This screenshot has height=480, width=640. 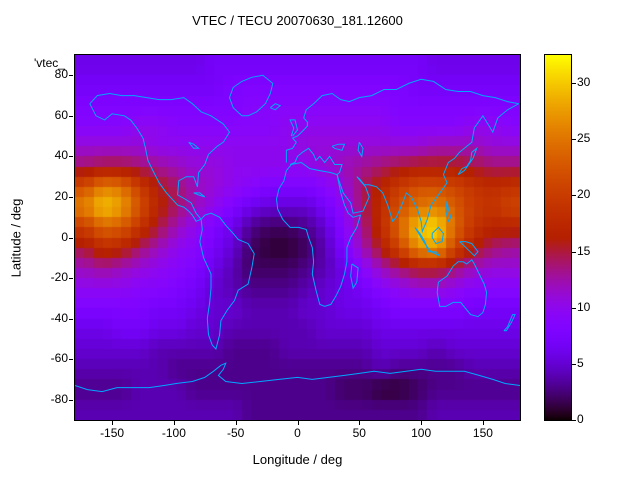 What do you see at coordinates (421, 433) in the screenshot?
I see `x-tick-label: 100` at bounding box center [421, 433].